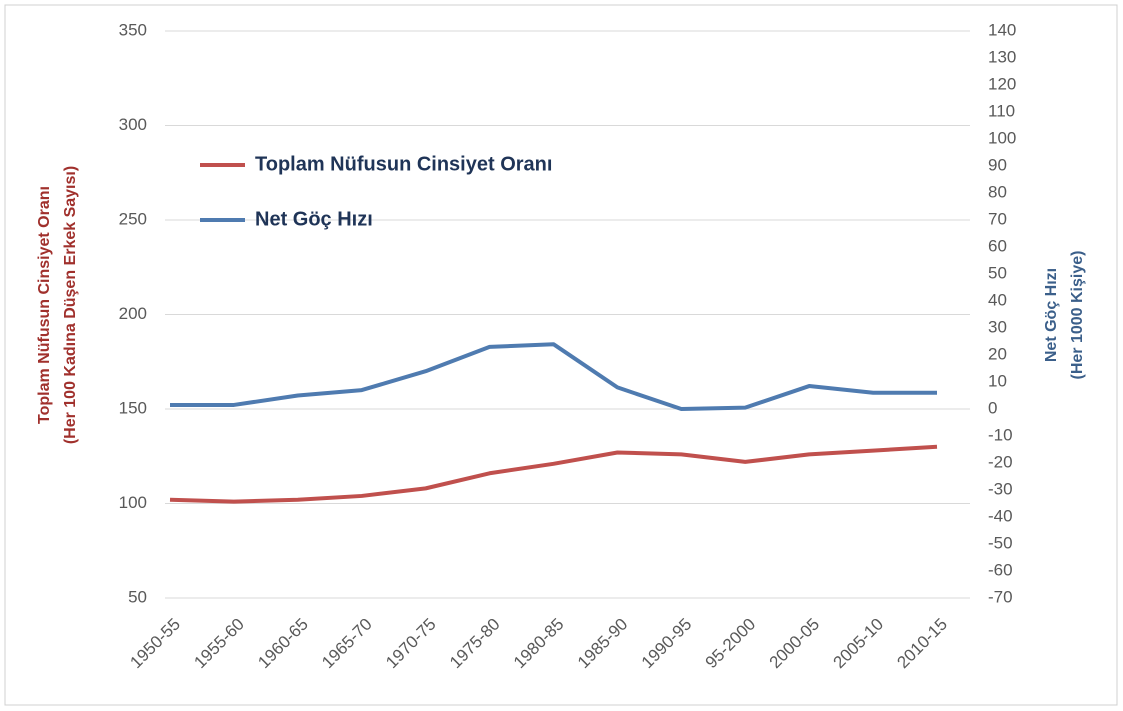 This screenshot has height=711, width=1123. What do you see at coordinates (997, 326) in the screenshot?
I see `y2-tick-label: 30` at bounding box center [997, 326].